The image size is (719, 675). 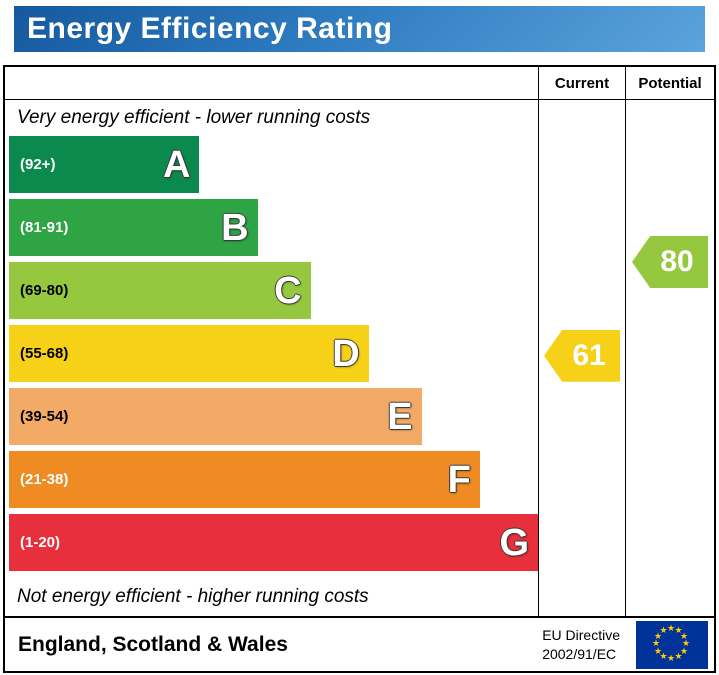 What do you see at coordinates (133, 227) in the screenshot?
I see `rating-band-b: (81-91) B` at bounding box center [133, 227].